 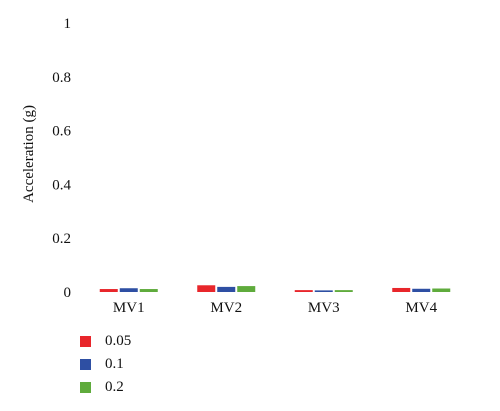 I want to click on y-tick-label: 0.6, so click(x=61, y=132).